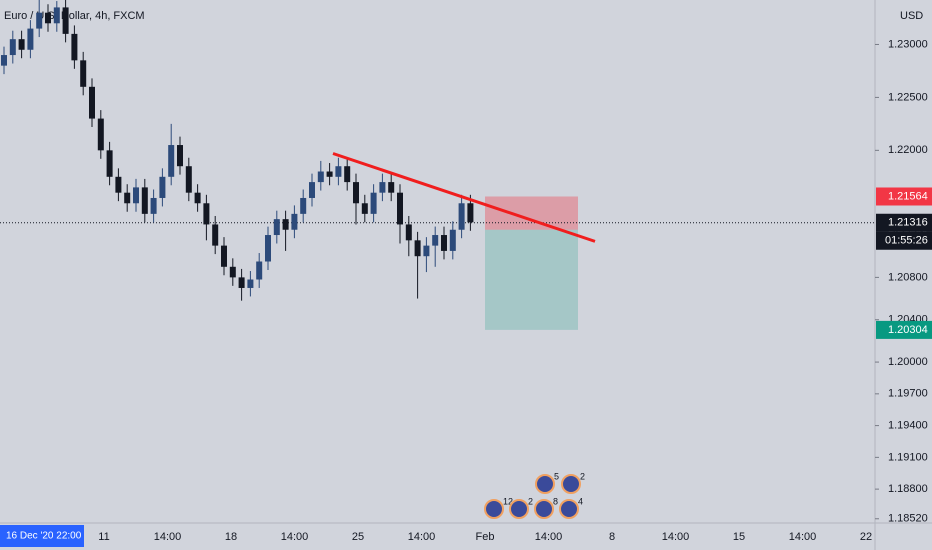 The width and height of the screenshot is (932, 550). I want to click on event-count: 12, so click(508, 501).